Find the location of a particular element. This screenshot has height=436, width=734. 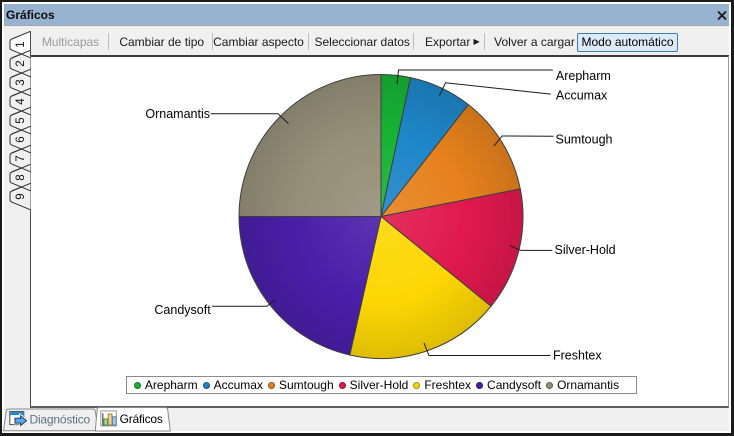

svg-text: 1 is located at coordinates (21, 44).